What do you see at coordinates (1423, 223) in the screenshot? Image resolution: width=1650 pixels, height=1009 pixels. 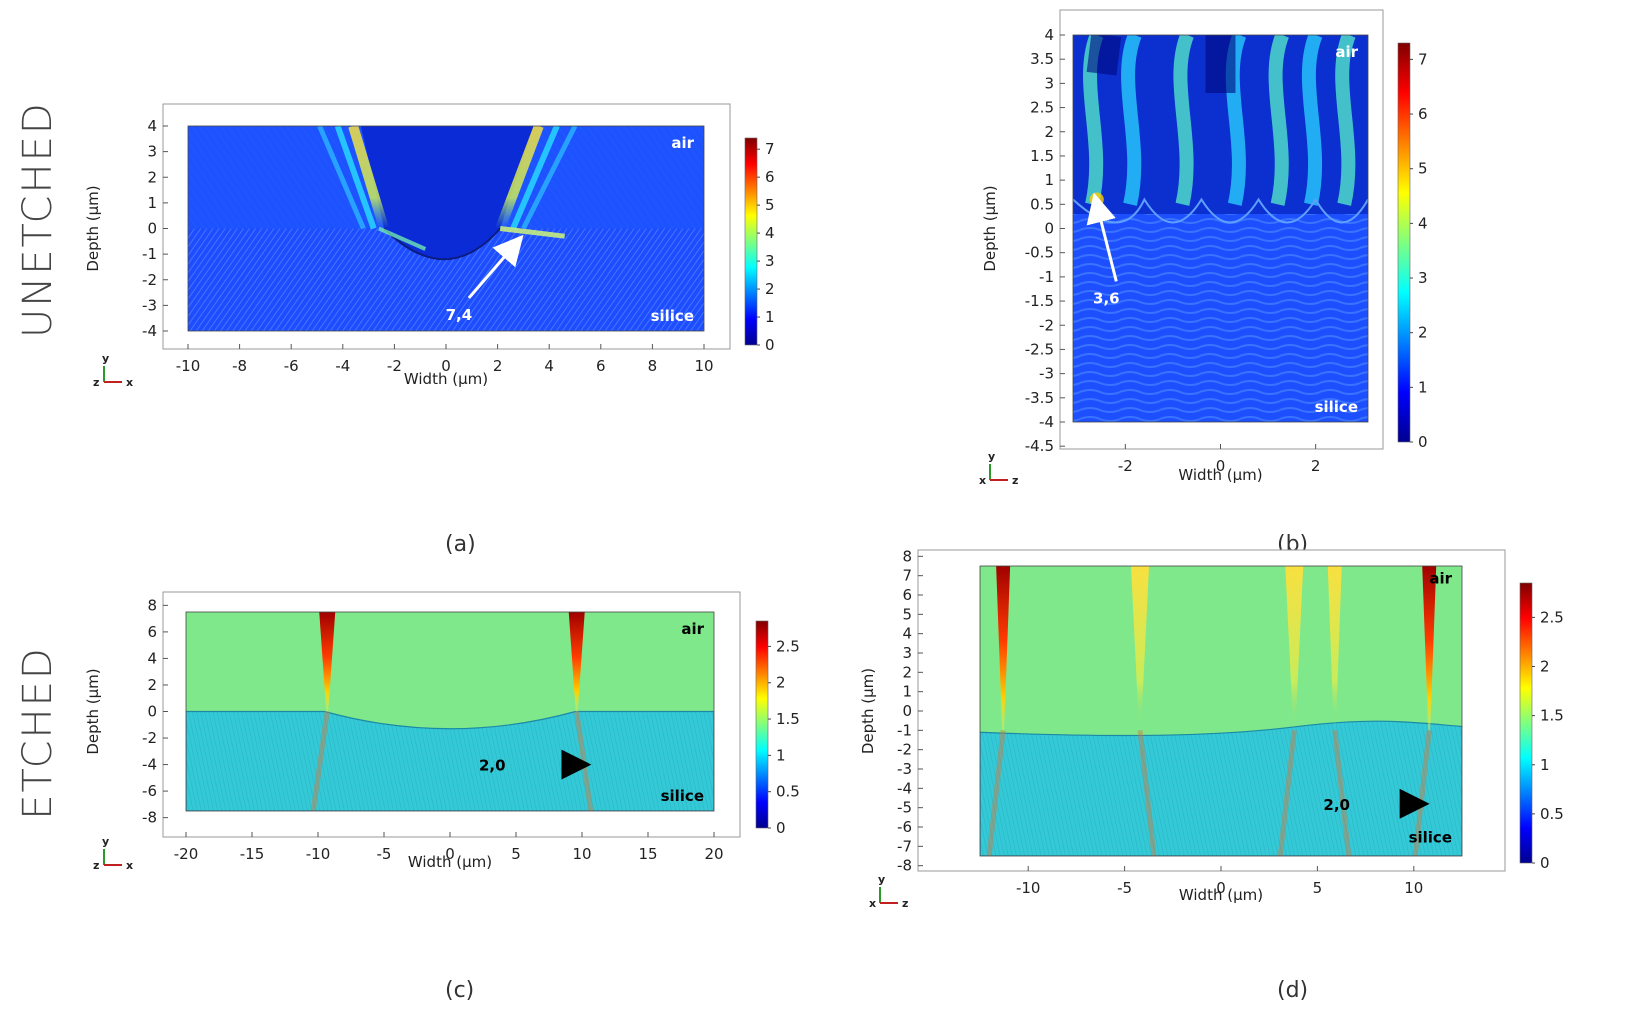 I see `colorbar-tick-label: 4` at bounding box center [1423, 223].